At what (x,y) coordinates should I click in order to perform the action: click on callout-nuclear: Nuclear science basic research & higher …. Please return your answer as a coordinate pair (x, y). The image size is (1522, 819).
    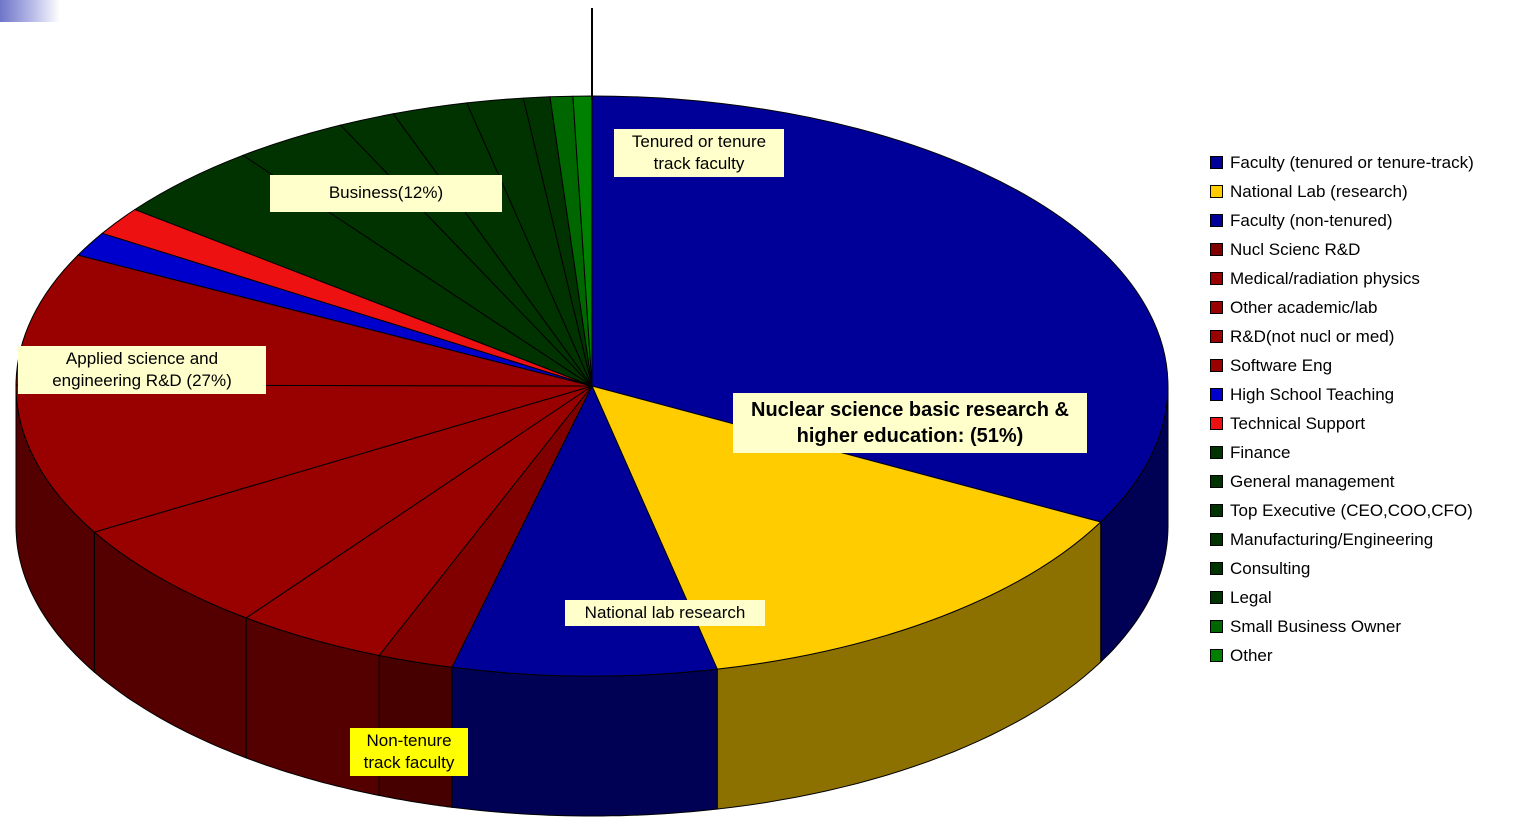
    Looking at the image, I should click on (910, 423).